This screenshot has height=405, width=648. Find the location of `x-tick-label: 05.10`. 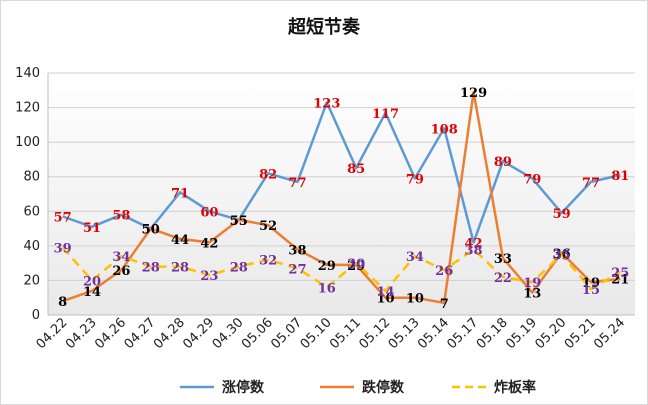

x-tick-label: 05.10 is located at coordinates (316, 333).